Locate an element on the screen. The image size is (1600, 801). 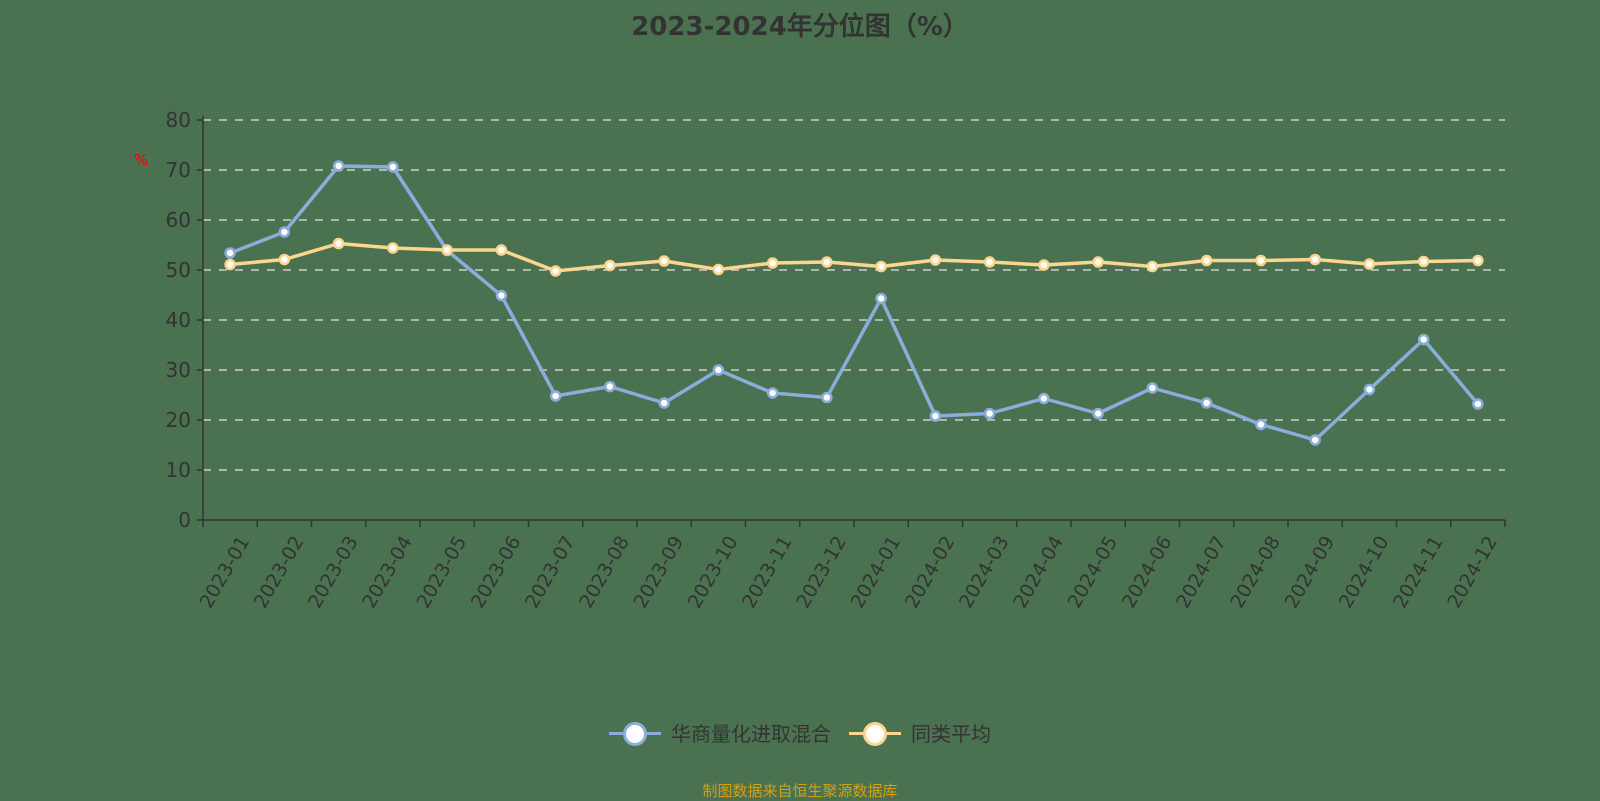
x-tick-label: 2024-10 is located at coordinates (1364, 572).